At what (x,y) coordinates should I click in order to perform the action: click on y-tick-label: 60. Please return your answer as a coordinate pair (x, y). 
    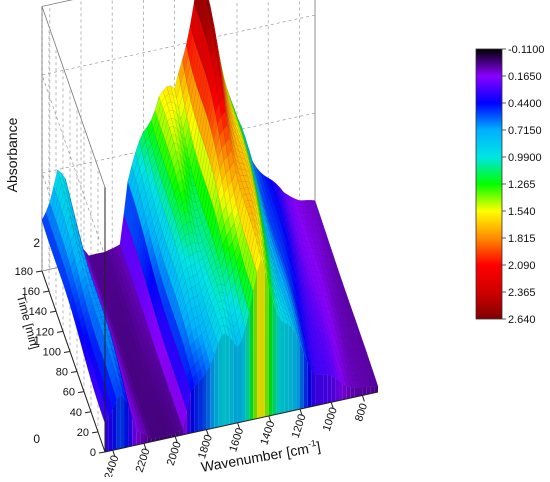
    Looking at the image, I should click on (69, 393).